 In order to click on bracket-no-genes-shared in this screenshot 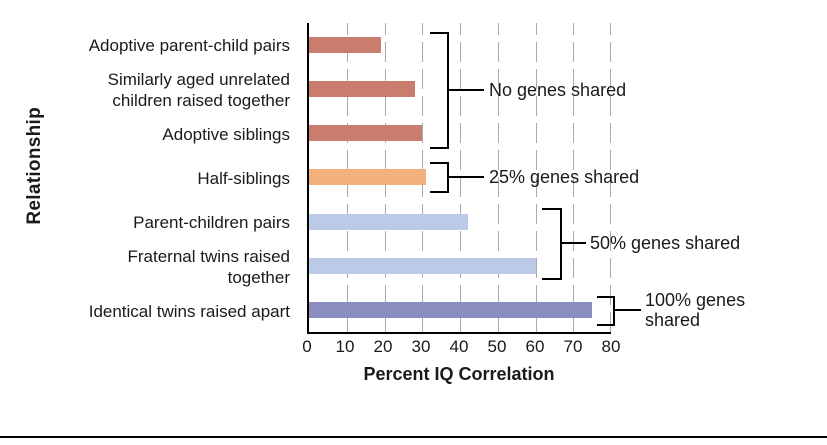, I will do `click(439, 90)`.